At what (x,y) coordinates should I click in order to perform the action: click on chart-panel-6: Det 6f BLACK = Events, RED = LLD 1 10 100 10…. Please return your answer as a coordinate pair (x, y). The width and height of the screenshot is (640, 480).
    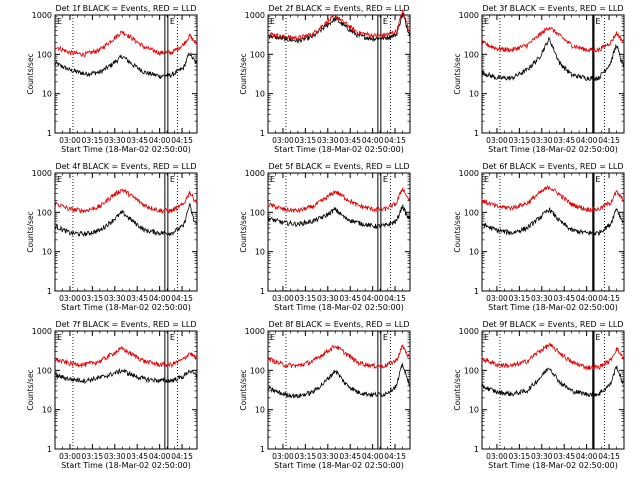
    Looking at the image, I should click on (539, 237).